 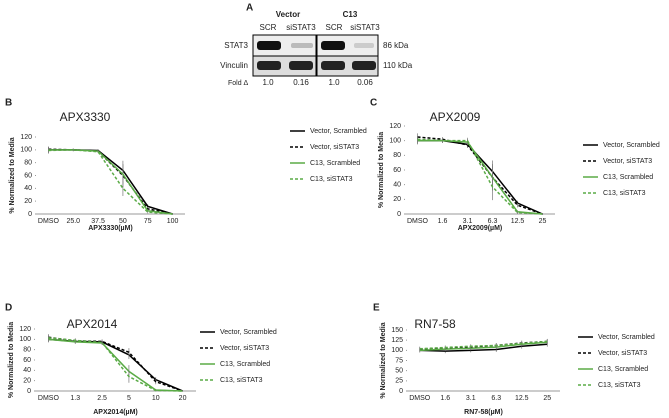 What do you see at coordinates (365, 27) in the screenshot?
I see `lane-label: siSTAT3` at bounding box center [365, 27].